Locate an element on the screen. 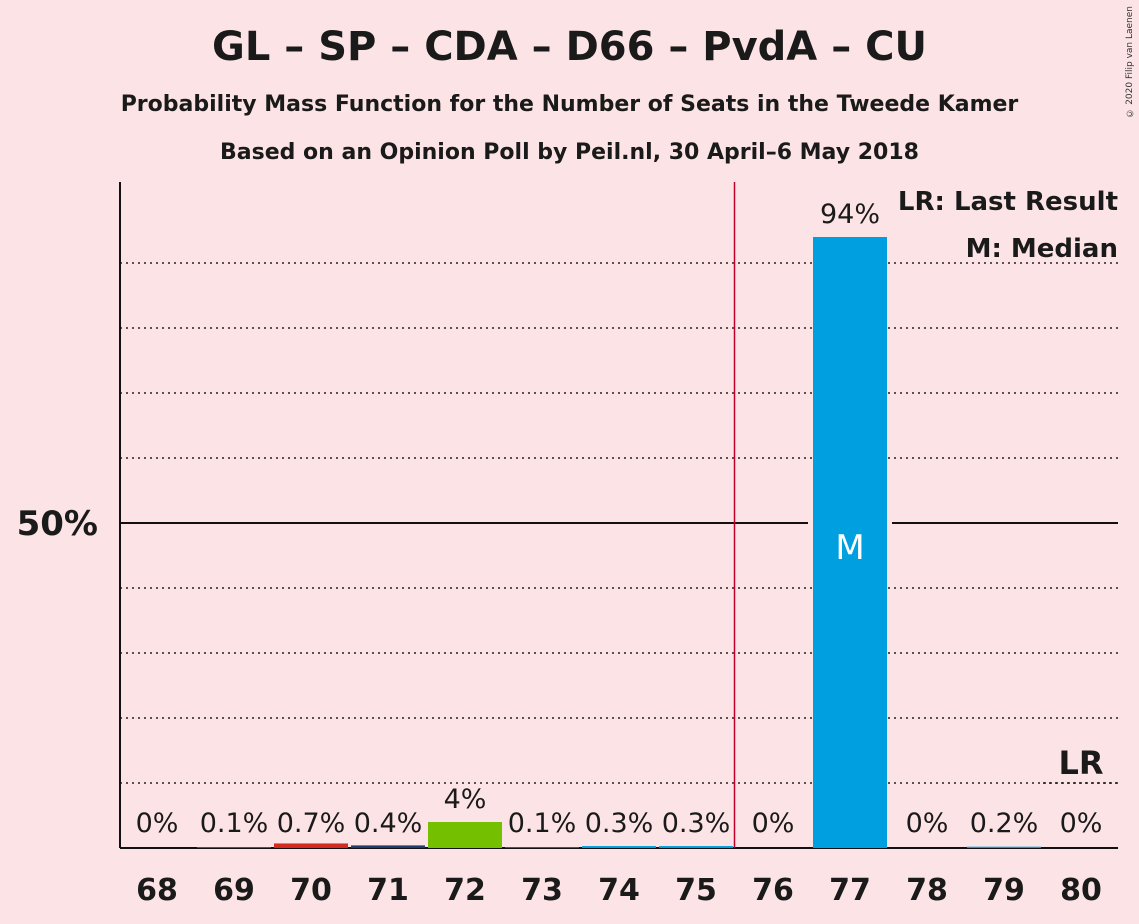  x-tick-label: 77 is located at coordinates (850, 890).